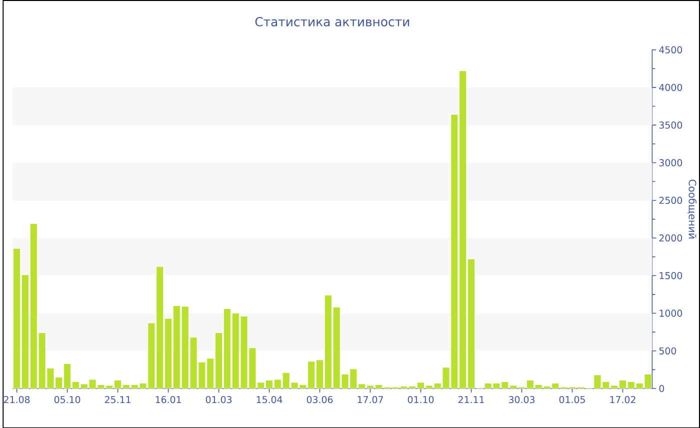 The height and width of the screenshot is (428, 700). What do you see at coordinates (67, 399) in the screenshot?
I see `x-tick-label: 05.10` at bounding box center [67, 399].